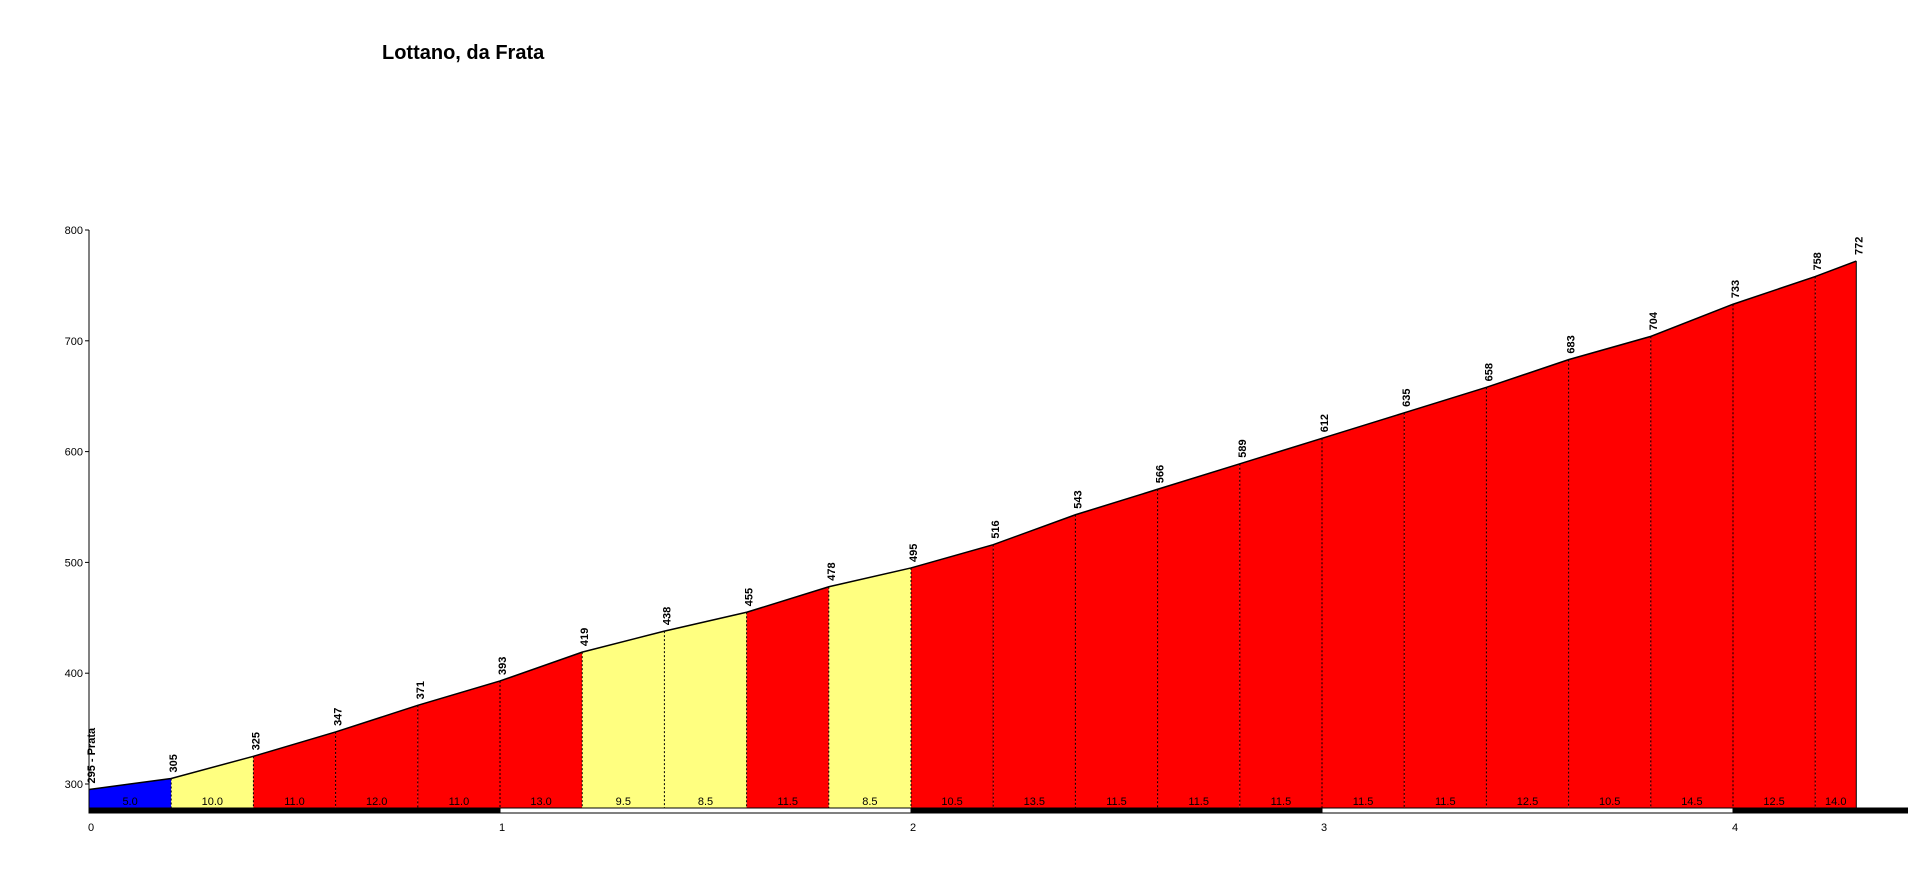 The image size is (1908, 873). Describe the element at coordinates (1859, 246) in the screenshot. I see `elevation-label: 772` at that location.